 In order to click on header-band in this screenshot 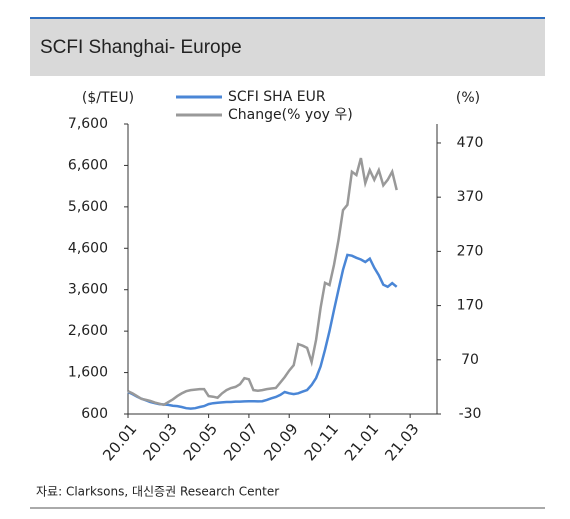, I will do `click(287, 47)`.